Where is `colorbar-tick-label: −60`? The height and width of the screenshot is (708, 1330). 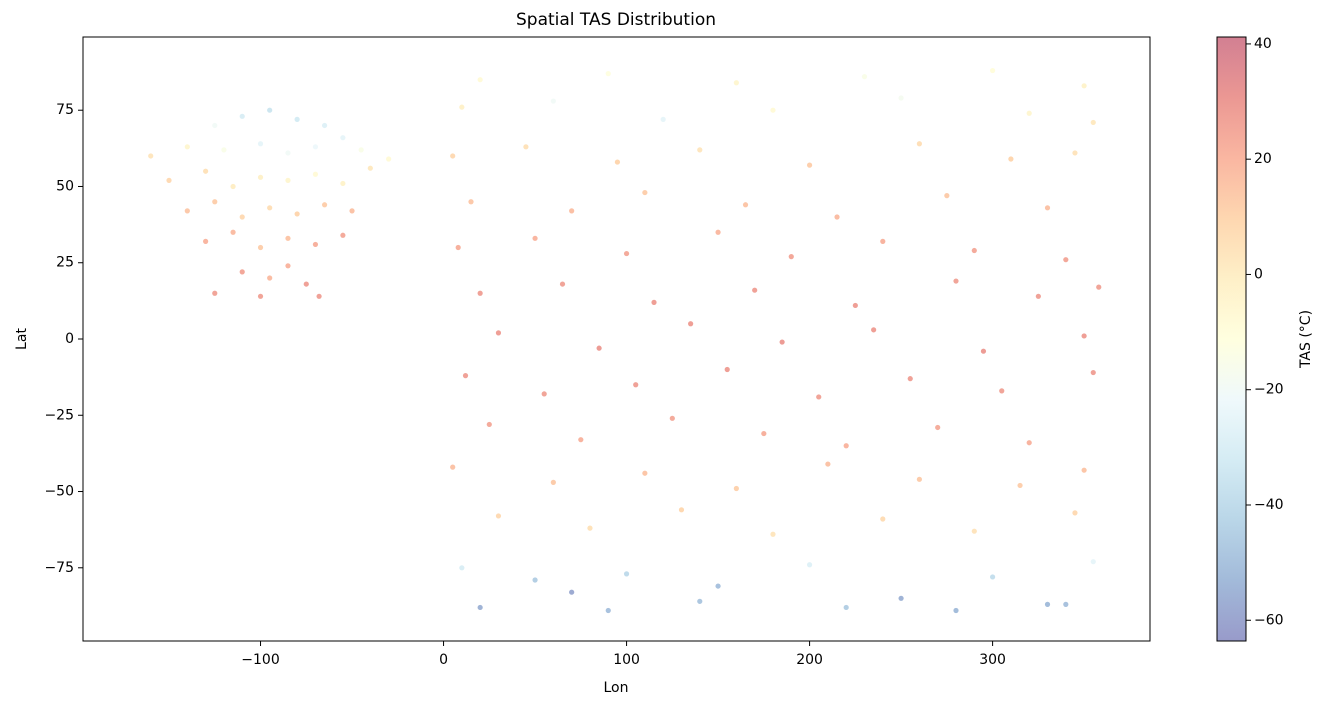 colorbar-tick-label: −60 is located at coordinates (1269, 620).